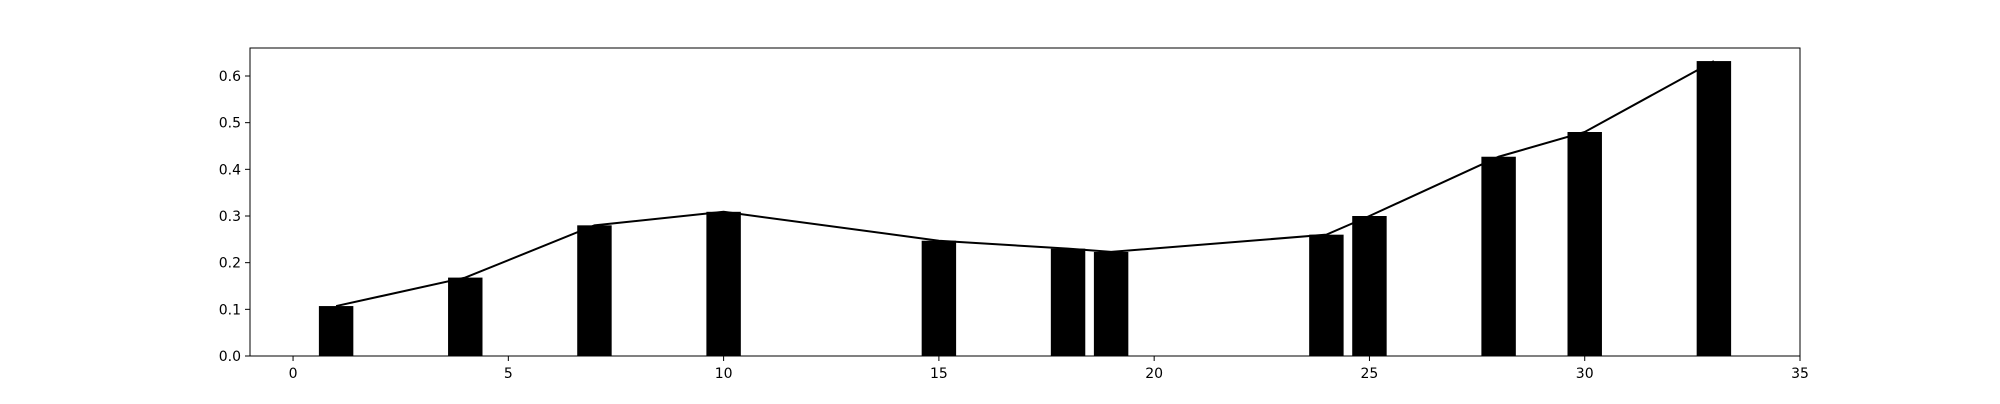 The width and height of the screenshot is (2000, 404). What do you see at coordinates (1154, 374) in the screenshot?
I see `x-tick-label: 20` at bounding box center [1154, 374].